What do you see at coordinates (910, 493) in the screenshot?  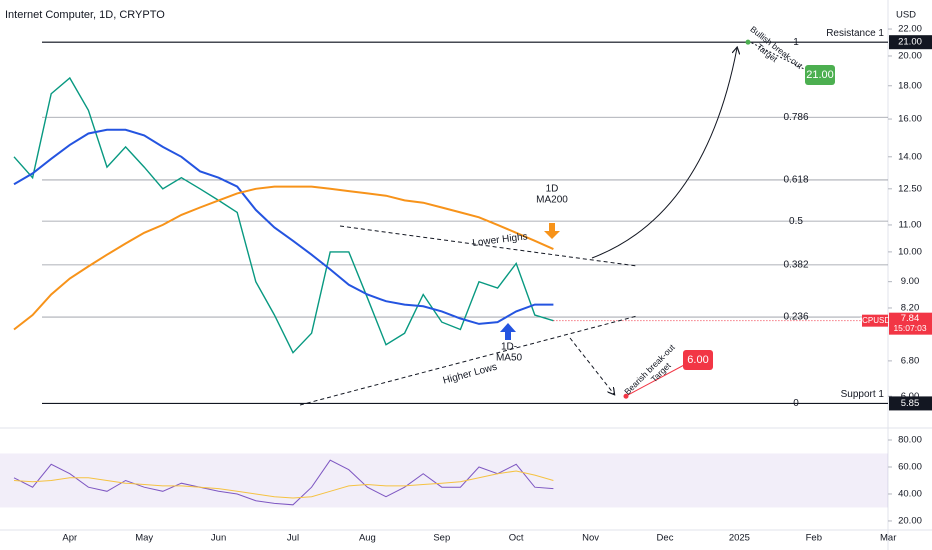 I see `y-tick-label: 40.00` at bounding box center [910, 493].